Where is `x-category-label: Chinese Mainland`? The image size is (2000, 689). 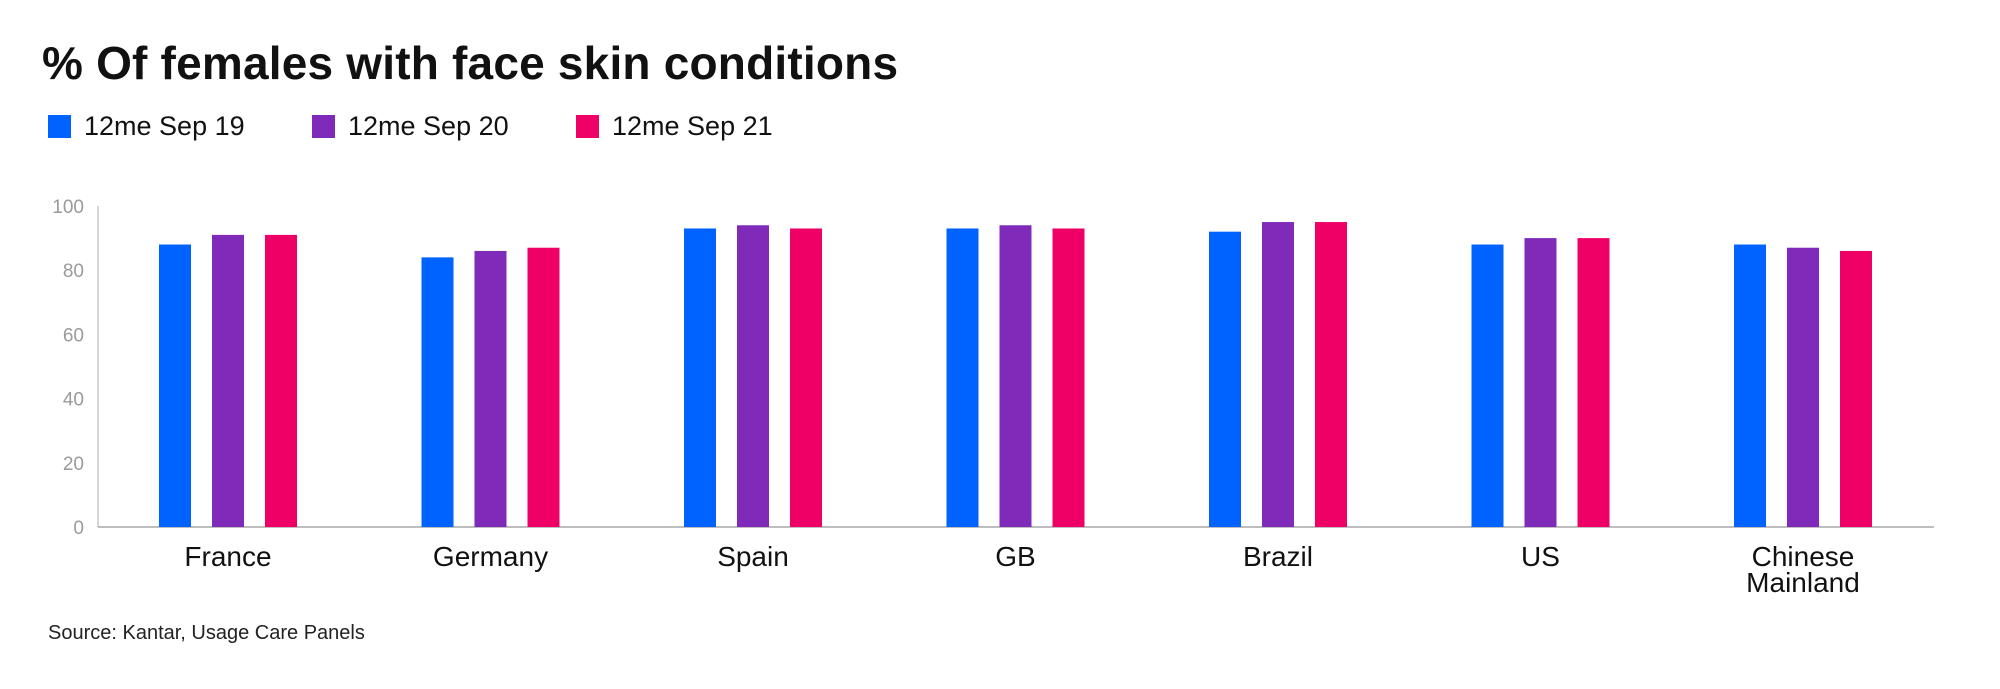
x-category-label: Chinese Mainland is located at coordinates (1803, 569).